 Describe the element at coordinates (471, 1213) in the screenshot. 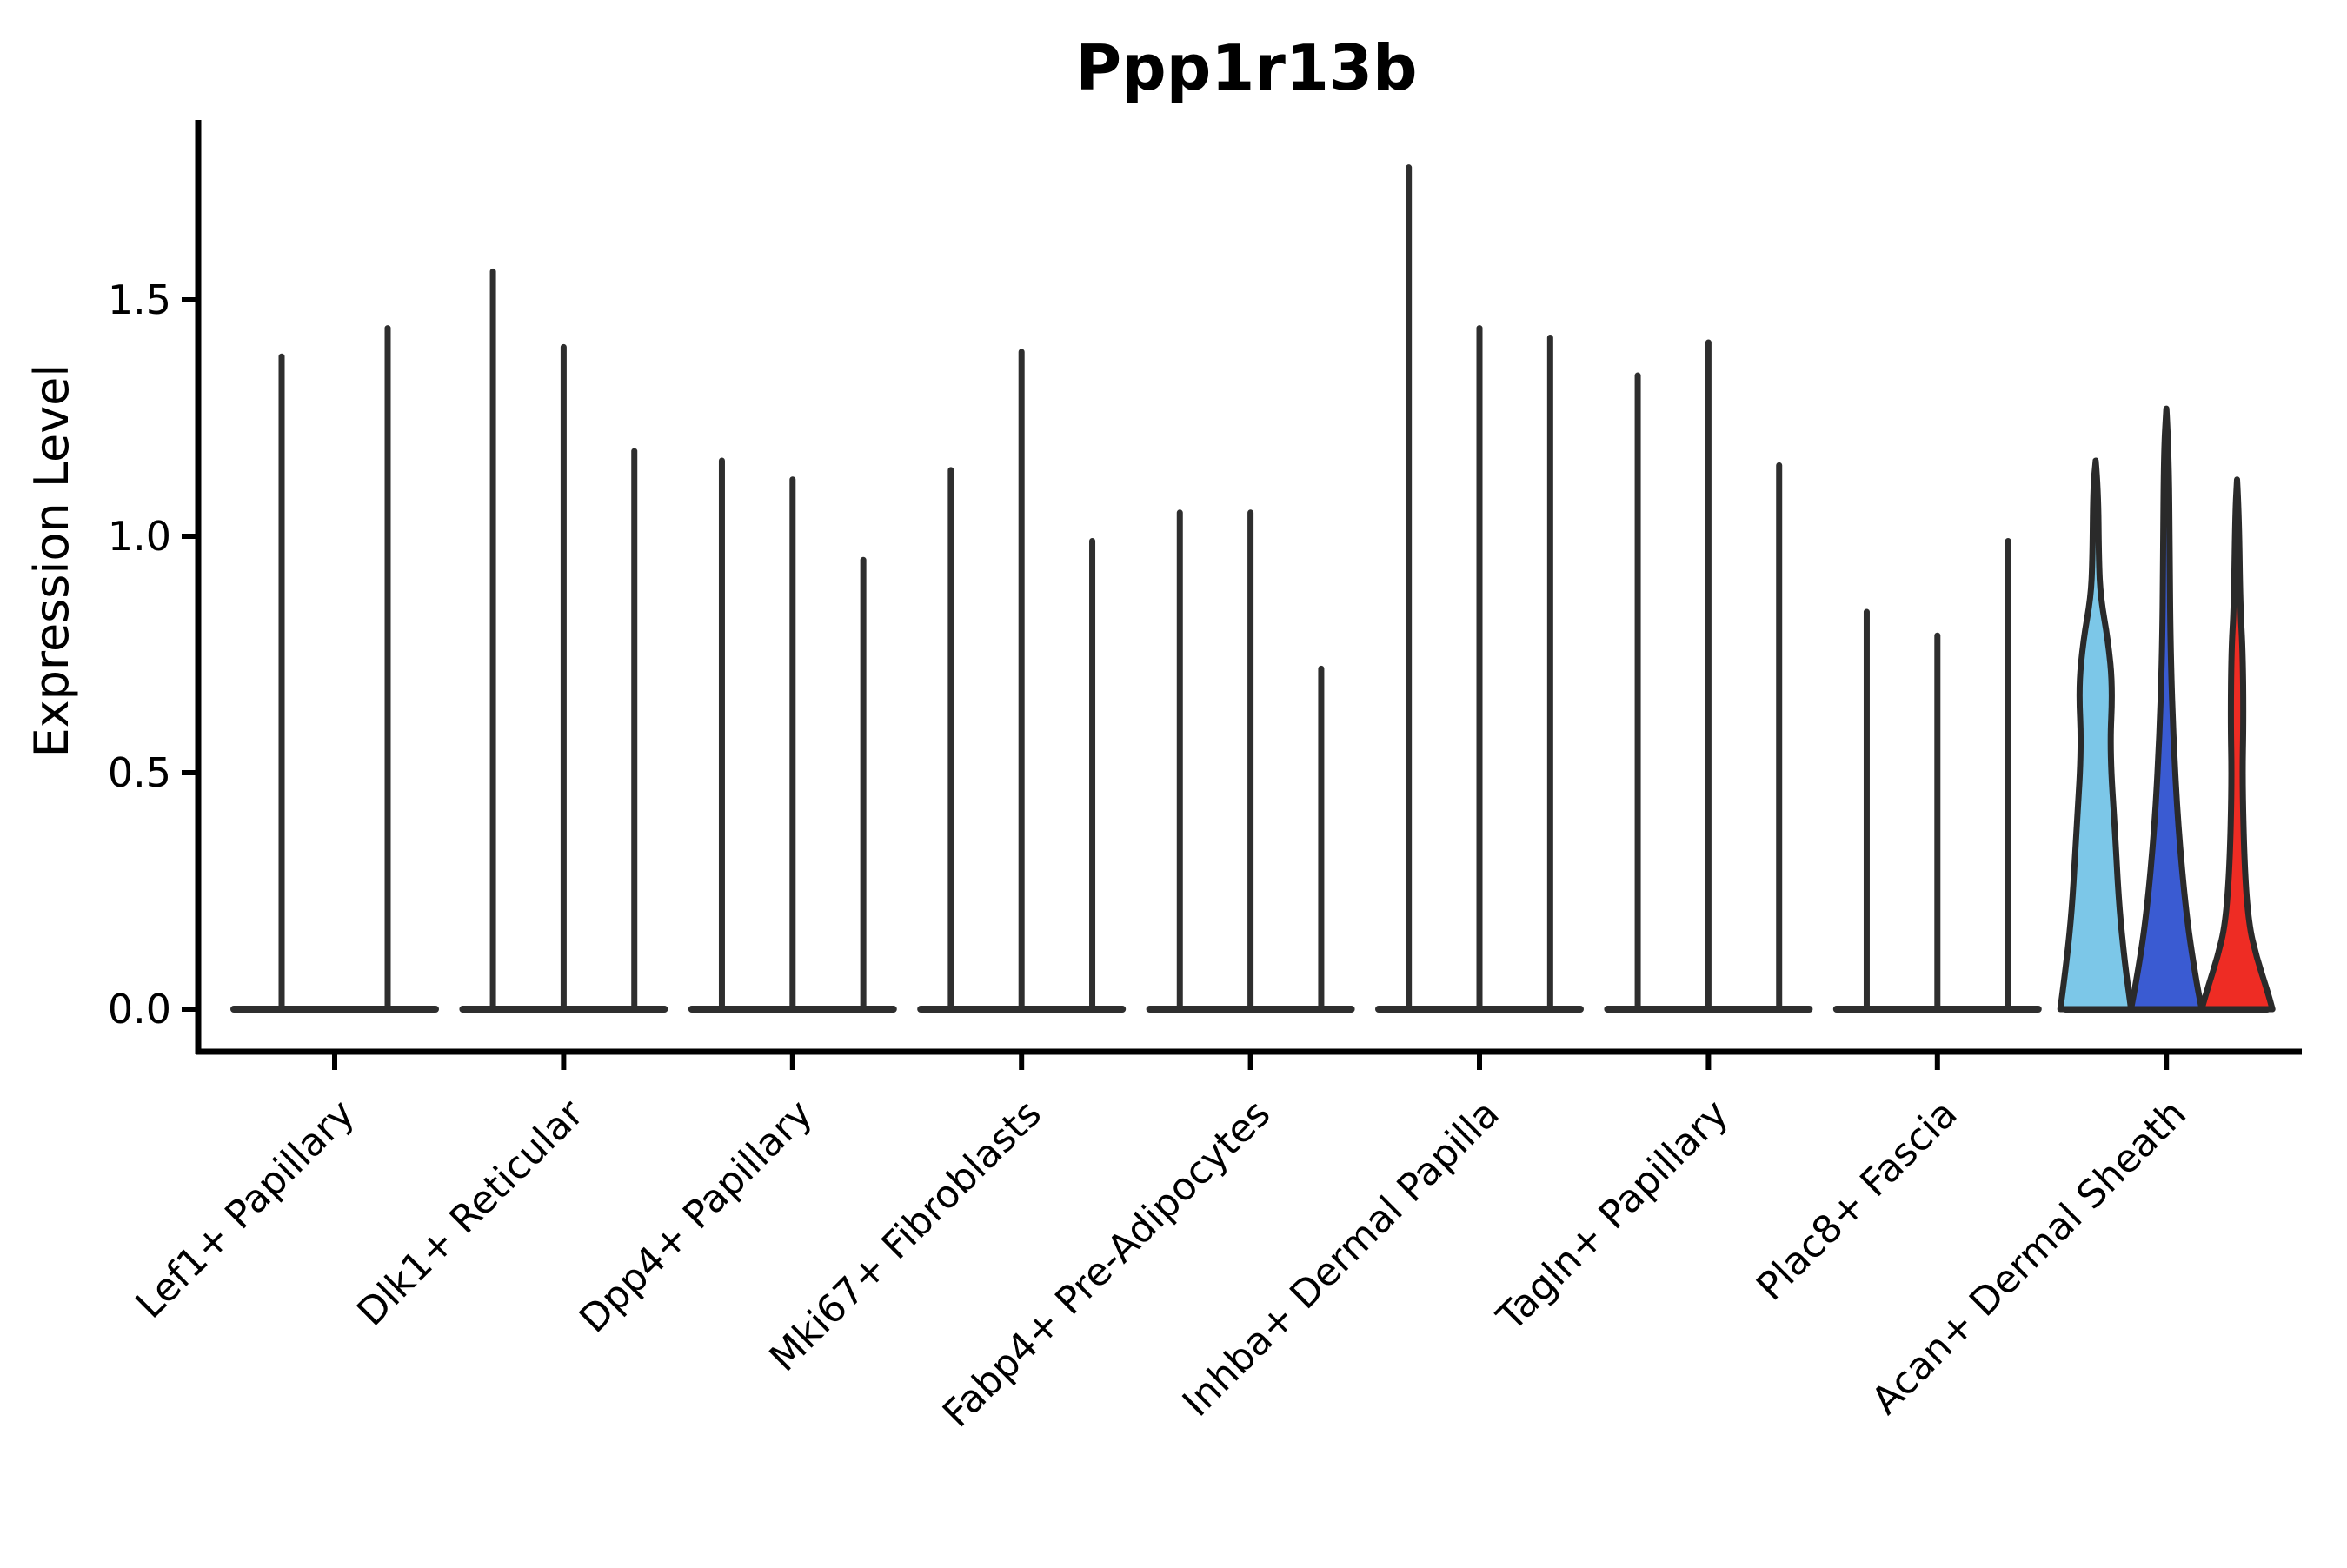

I see `x-category-label: Dlk1+ Reticular` at that location.